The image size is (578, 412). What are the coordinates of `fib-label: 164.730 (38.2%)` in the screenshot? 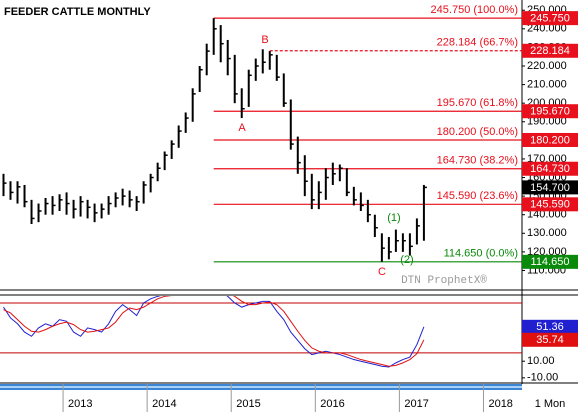 It's located at (477, 161).